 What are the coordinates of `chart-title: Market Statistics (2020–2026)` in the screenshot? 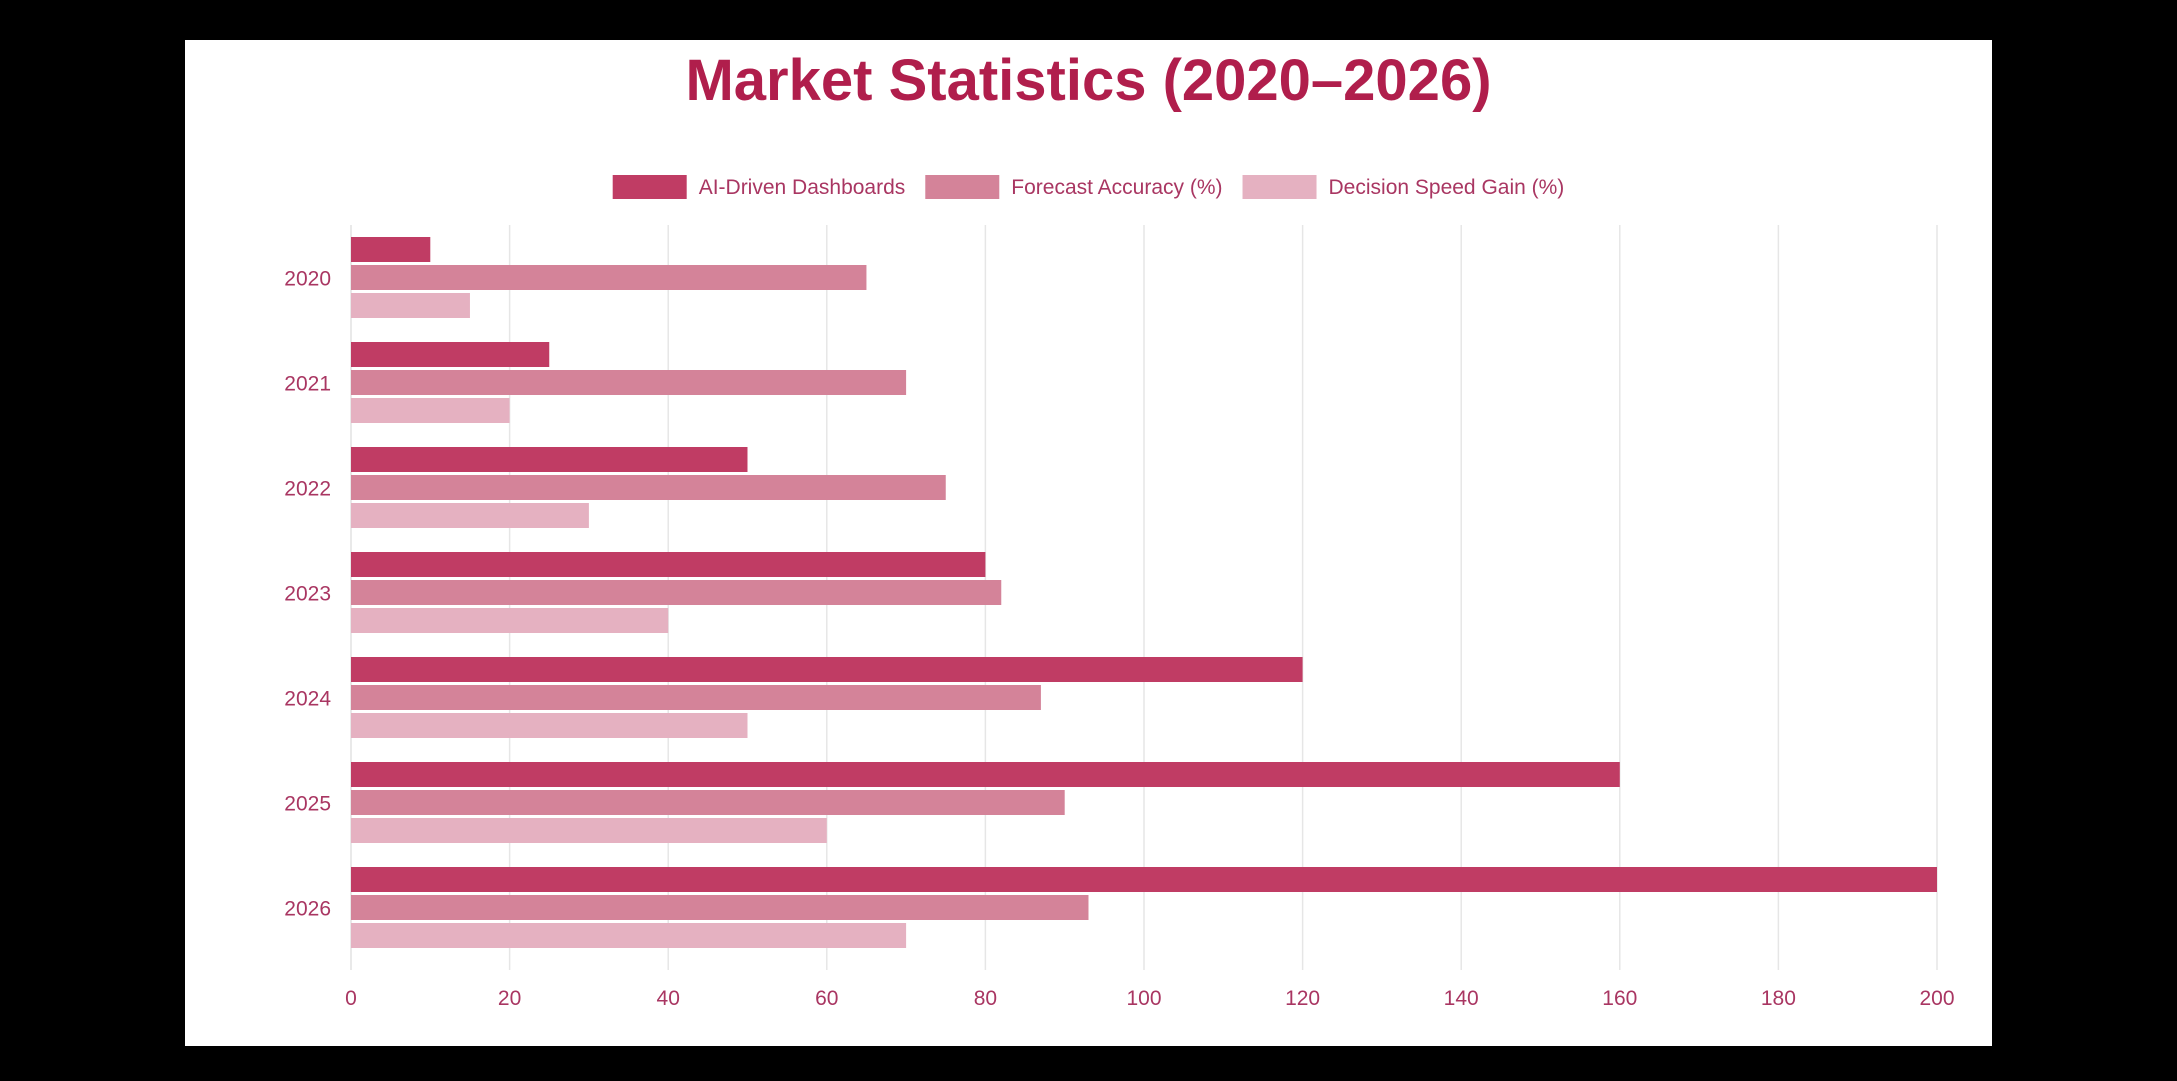 It's located at (1088, 80).